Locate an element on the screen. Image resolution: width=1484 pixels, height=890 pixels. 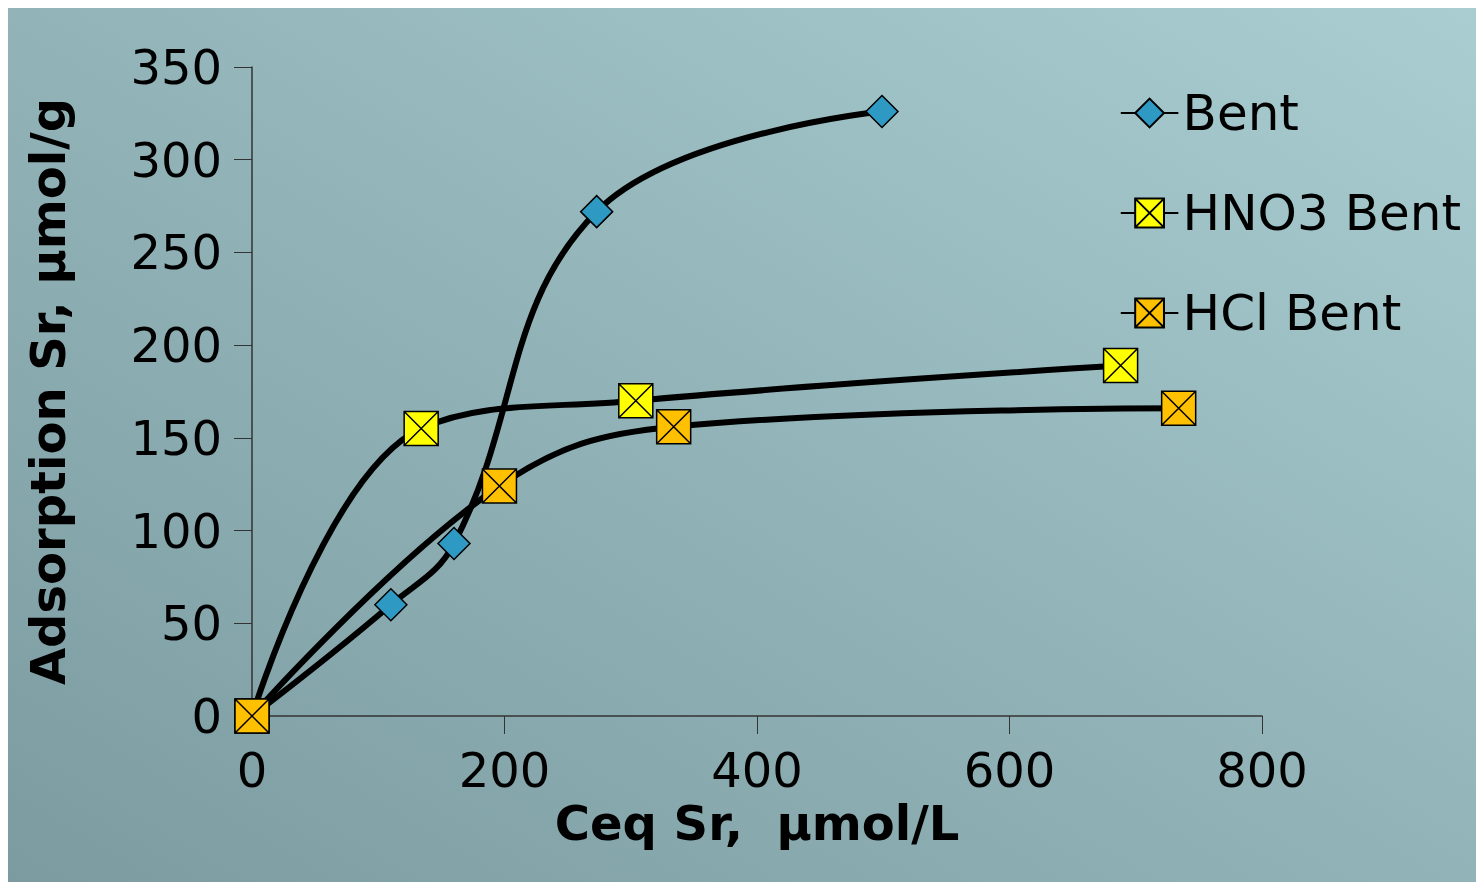
x-tick-label: 600 is located at coordinates (1009, 770).